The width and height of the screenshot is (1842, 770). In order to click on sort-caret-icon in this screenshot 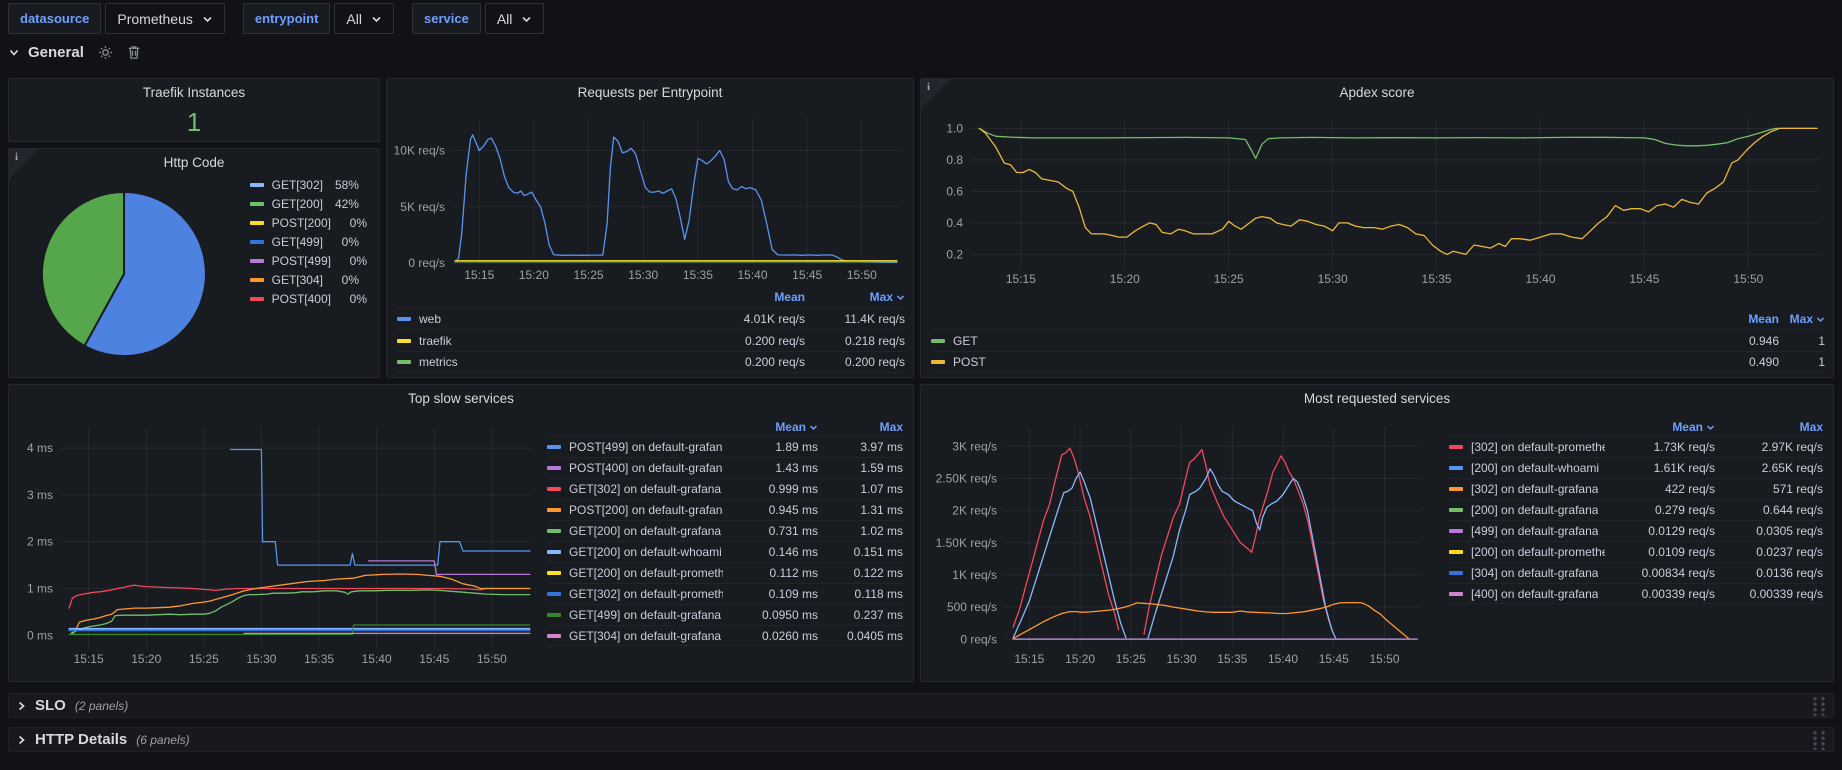, I will do `click(900, 298)`.